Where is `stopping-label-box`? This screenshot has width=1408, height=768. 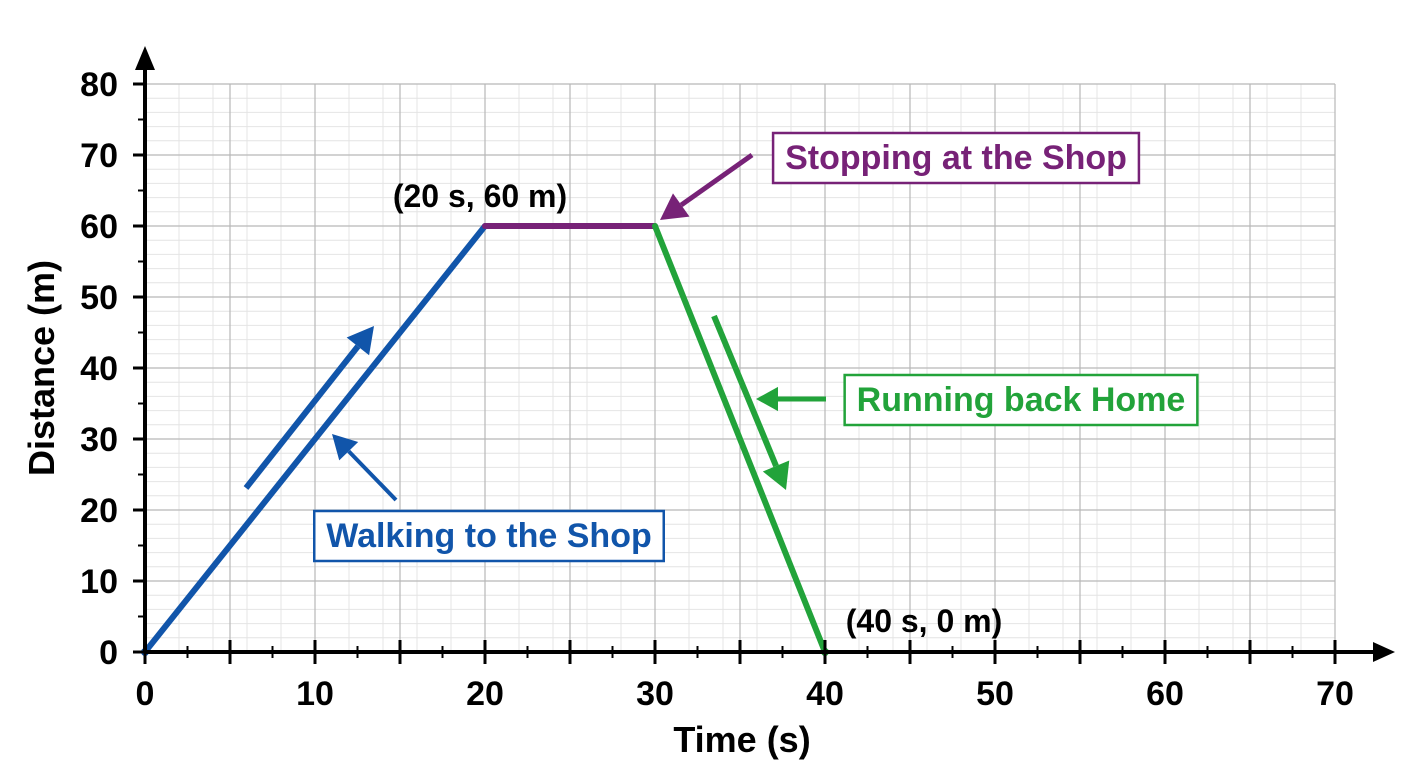
stopping-label-box is located at coordinates (956, 158).